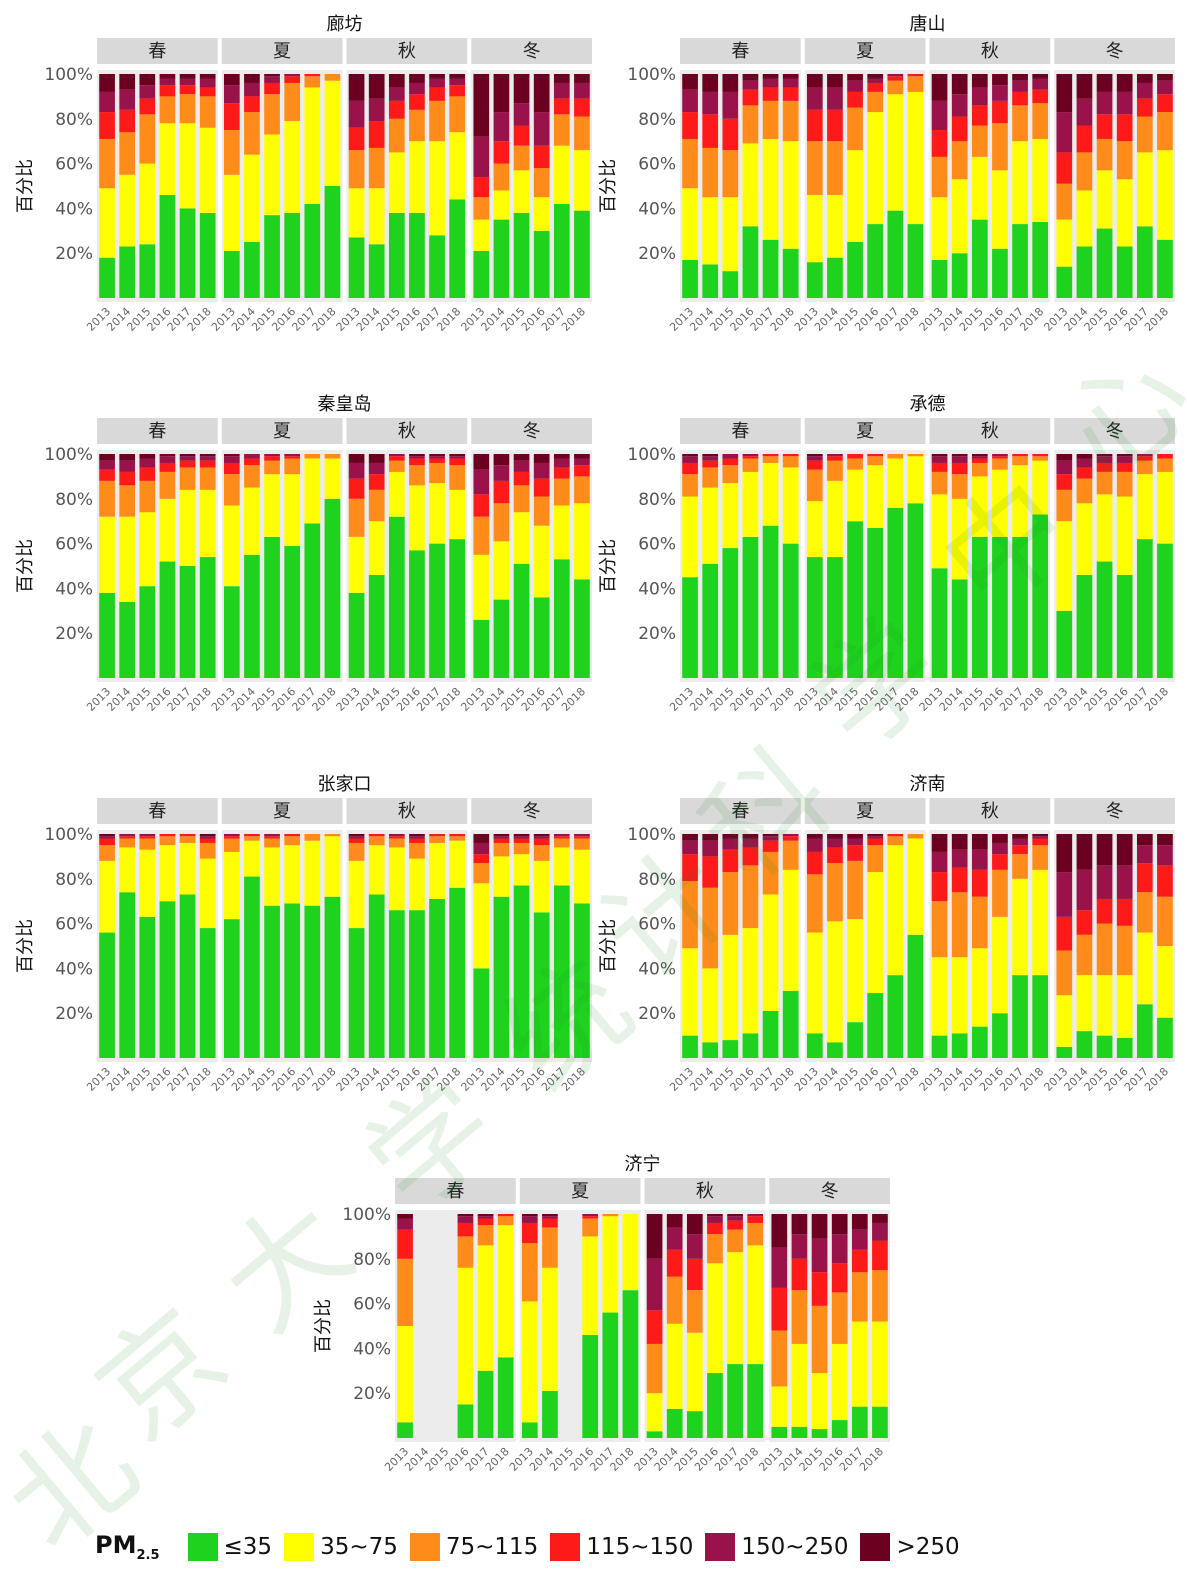 The width and height of the screenshot is (1187, 1582). Describe the element at coordinates (705, 1191) in the screenshot. I see `facet-label: 秋` at that location.